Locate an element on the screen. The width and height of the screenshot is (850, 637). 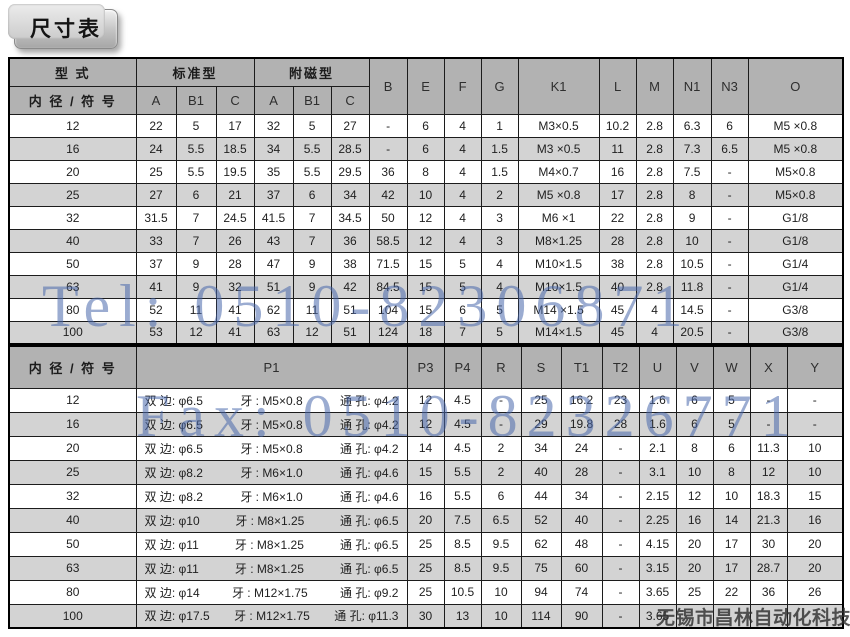
bore-cell: 20 is located at coordinates (72, 171).